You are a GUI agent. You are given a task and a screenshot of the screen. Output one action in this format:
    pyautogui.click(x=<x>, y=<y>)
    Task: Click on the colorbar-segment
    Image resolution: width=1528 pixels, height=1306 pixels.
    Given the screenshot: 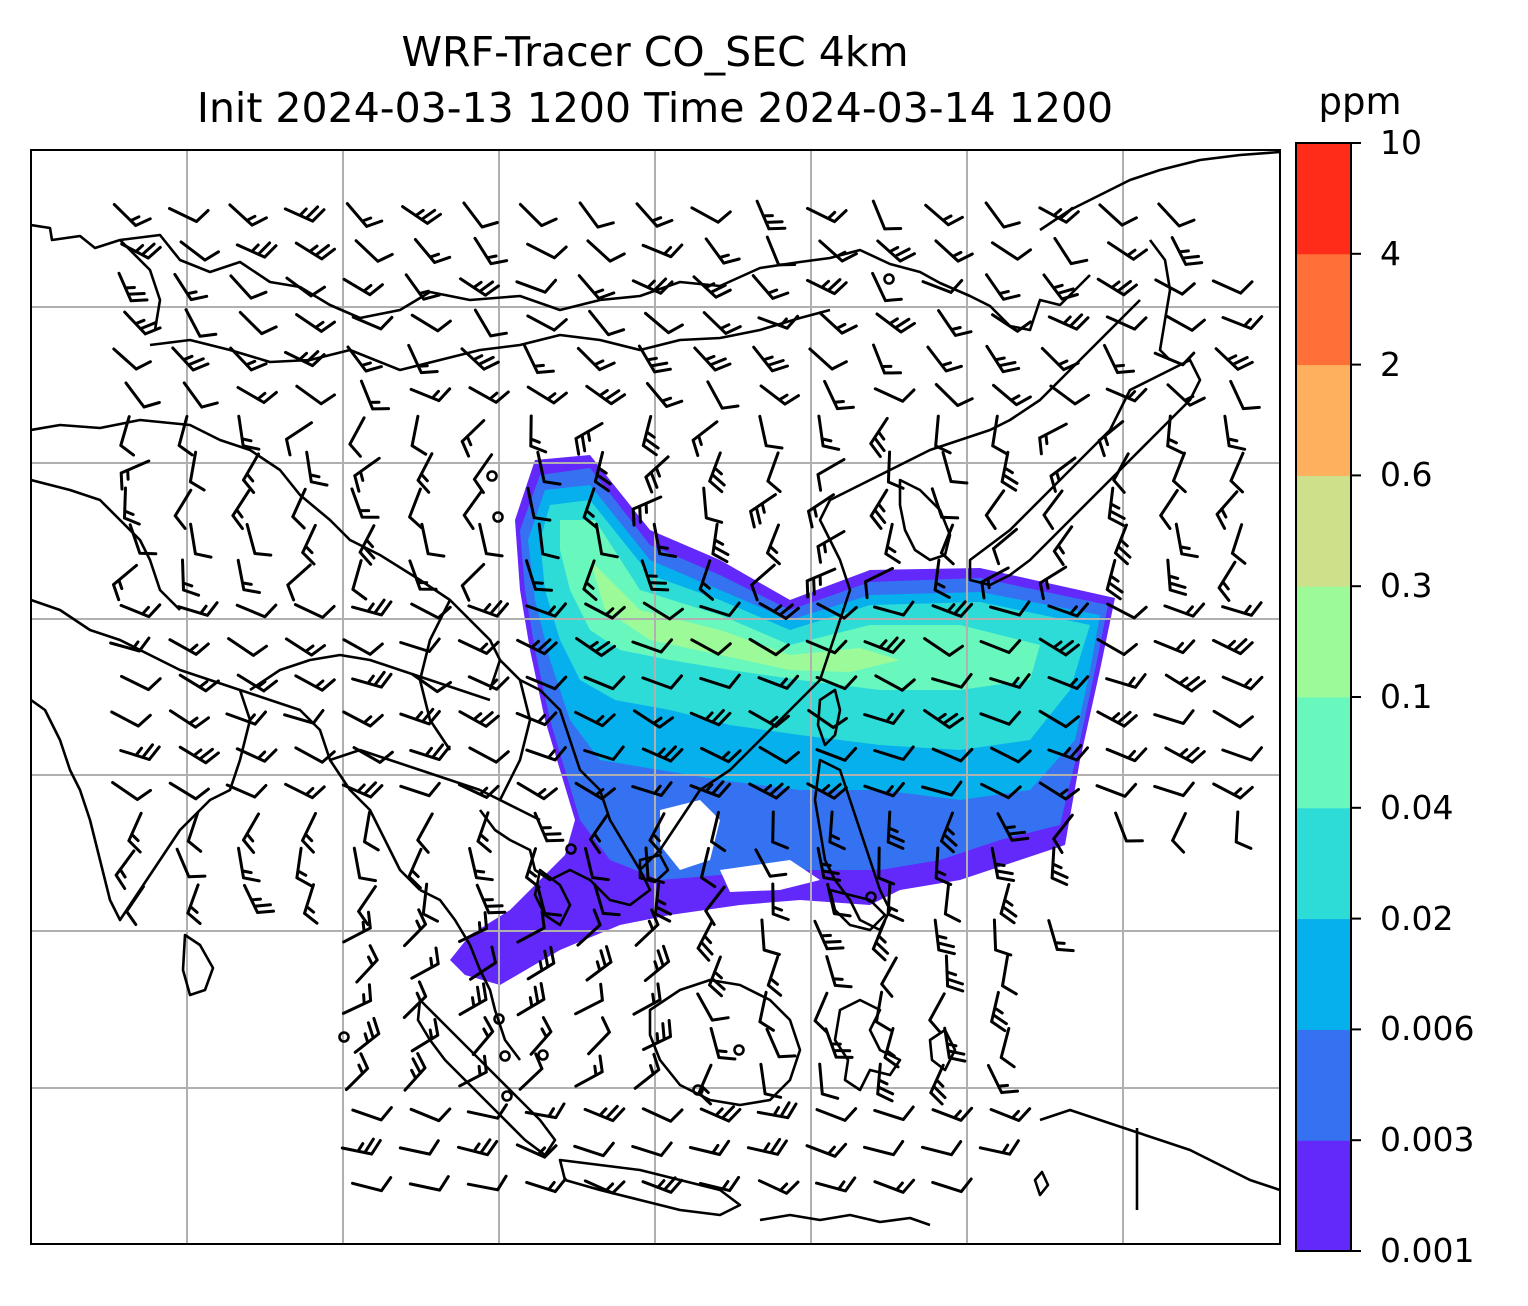 What is the action you would take?
    pyautogui.click(x=1323, y=642)
    